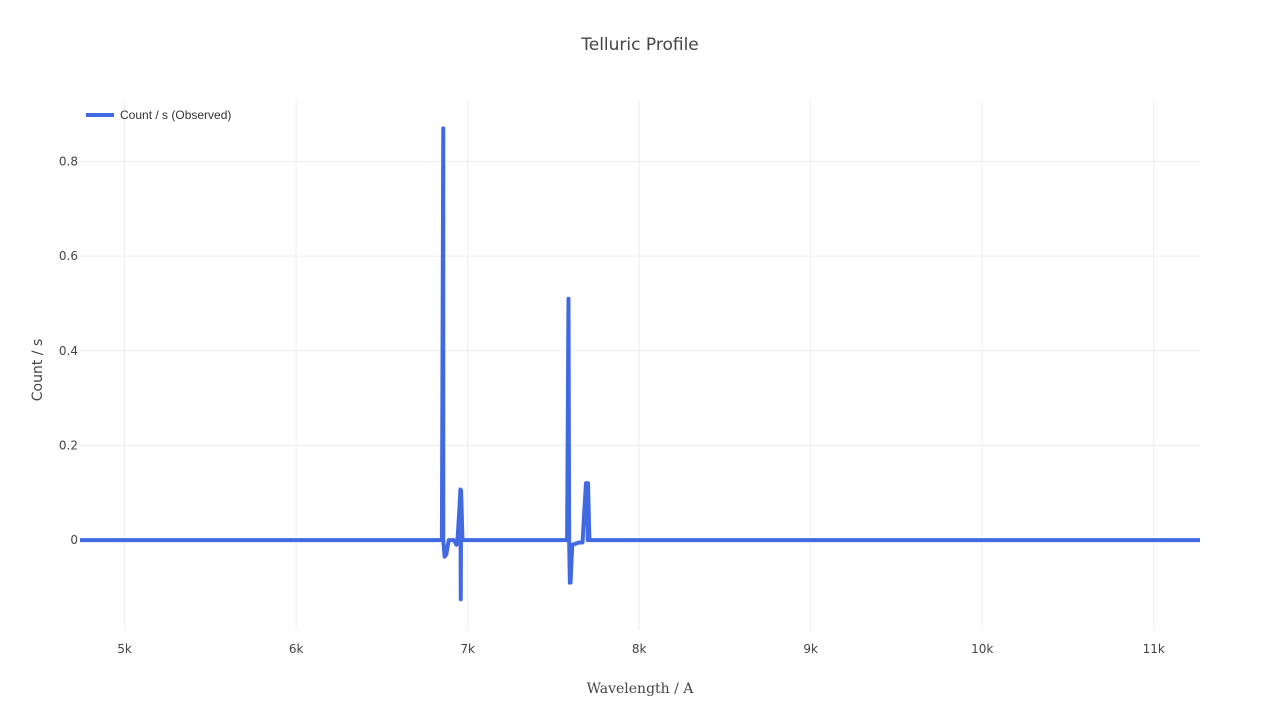 The width and height of the screenshot is (1280, 720). What do you see at coordinates (175, 115) in the screenshot?
I see `legend-label: Count / s (Observed)` at bounding box center [175, 115].